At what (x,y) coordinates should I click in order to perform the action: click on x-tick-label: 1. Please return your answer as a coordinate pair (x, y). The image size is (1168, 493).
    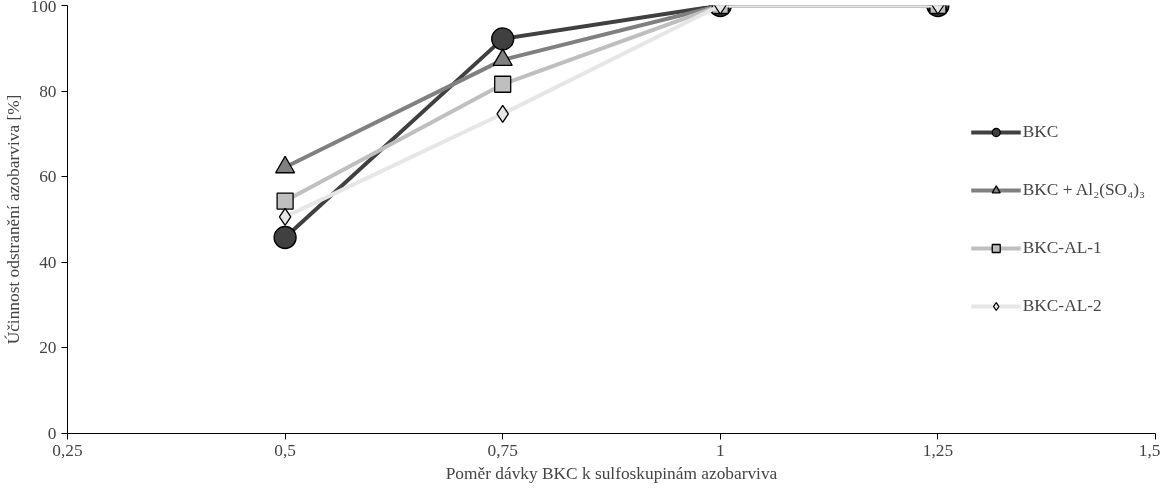
    Looking at the image, I should click on (720, 450).